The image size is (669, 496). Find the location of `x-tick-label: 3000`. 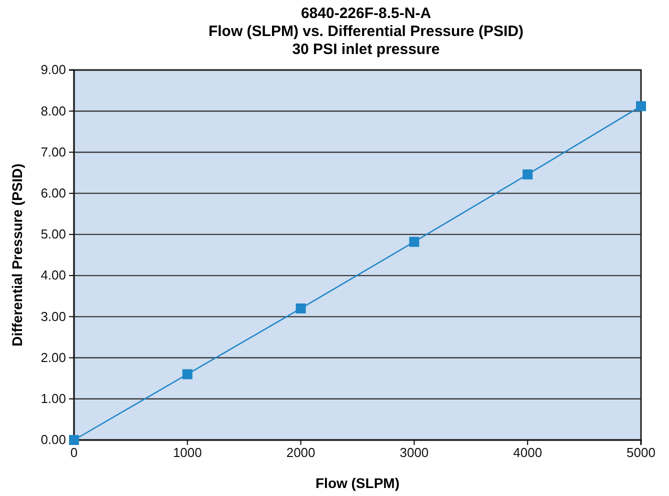

x-tick-label: 3000 is located at coordinates (414, 452).